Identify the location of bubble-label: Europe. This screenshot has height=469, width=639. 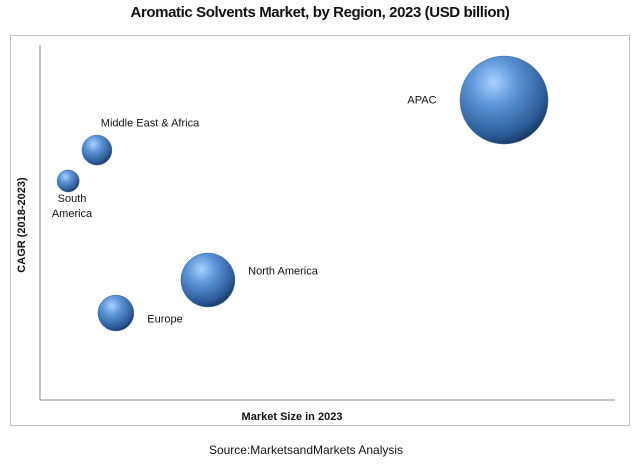
(165, 319).